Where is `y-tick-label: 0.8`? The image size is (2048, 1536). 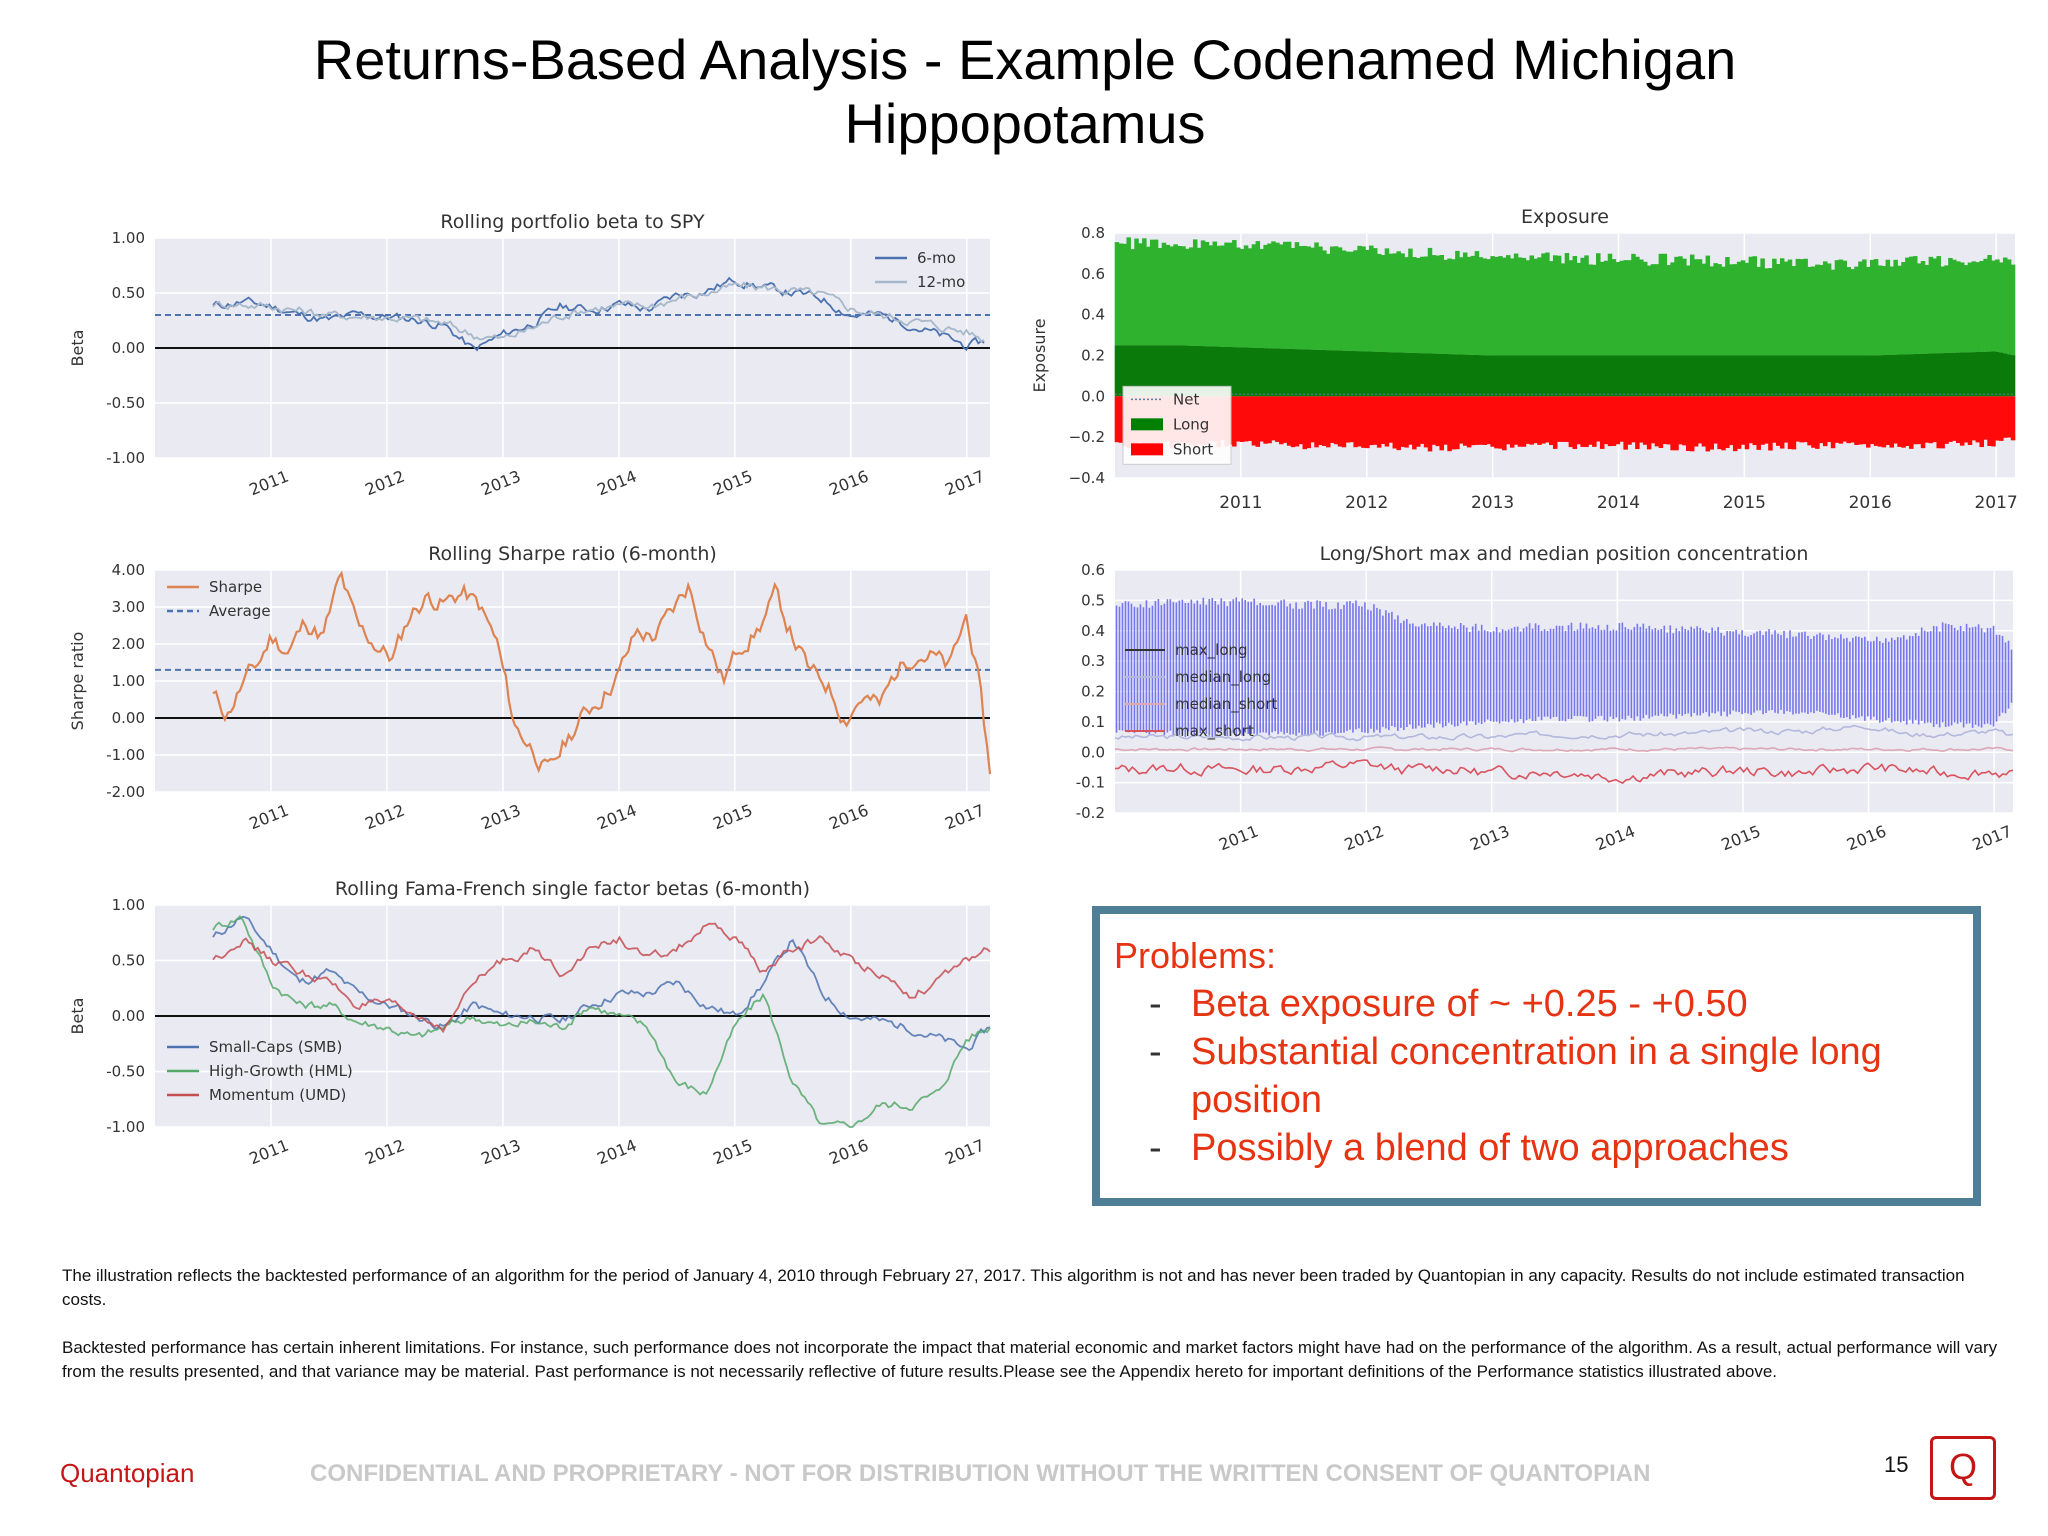
y-tick-label: 0.8 is located at coordinates (1093, 233).